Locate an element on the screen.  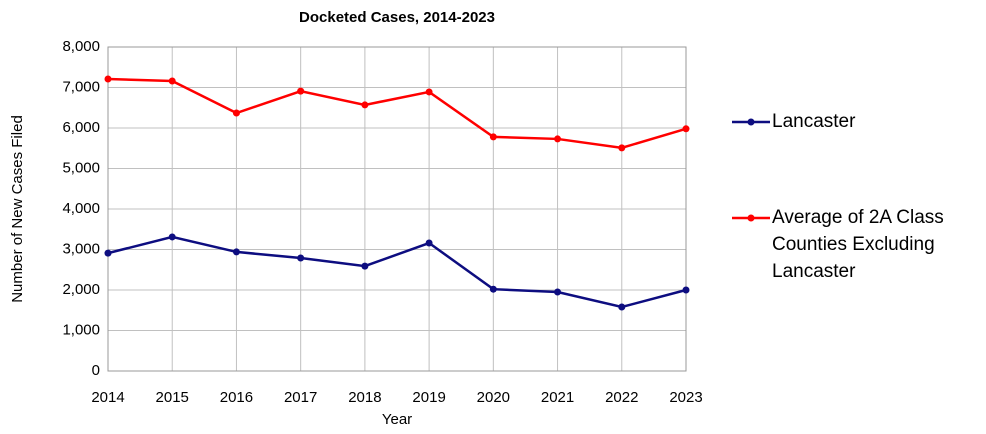
x-tick-label: 2018 is located at coordinates (364, 397).